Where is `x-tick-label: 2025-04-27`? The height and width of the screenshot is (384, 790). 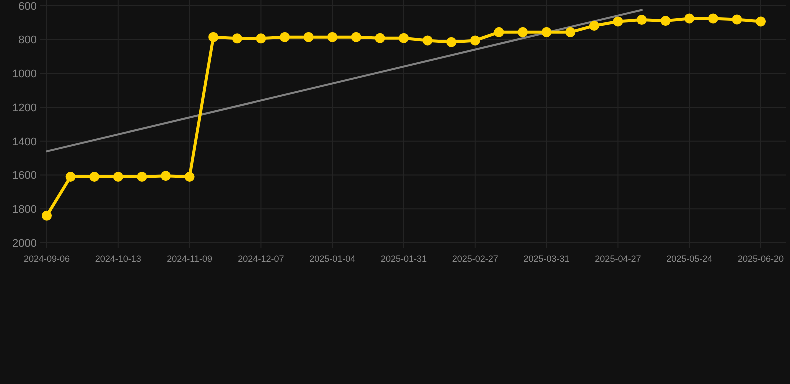
x-tick-label: 2025-04-27 is located at coordinates (618, 259).